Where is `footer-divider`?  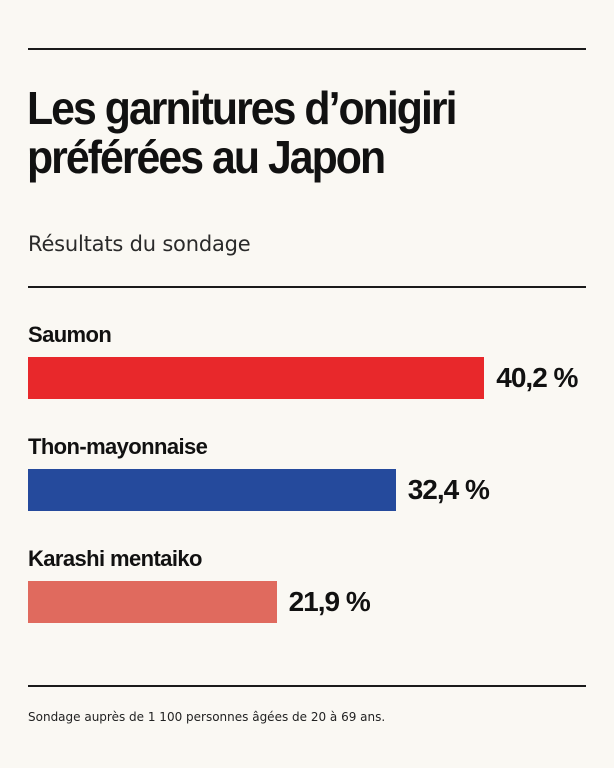 footer-divider is located at coordinates (307, 686).